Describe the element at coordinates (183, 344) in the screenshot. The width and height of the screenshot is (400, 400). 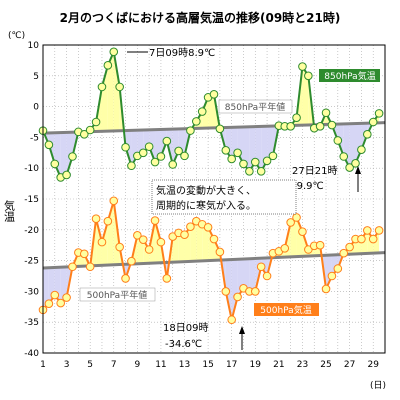
I see `annotation-min500-line2: -34.6℃` at that location.